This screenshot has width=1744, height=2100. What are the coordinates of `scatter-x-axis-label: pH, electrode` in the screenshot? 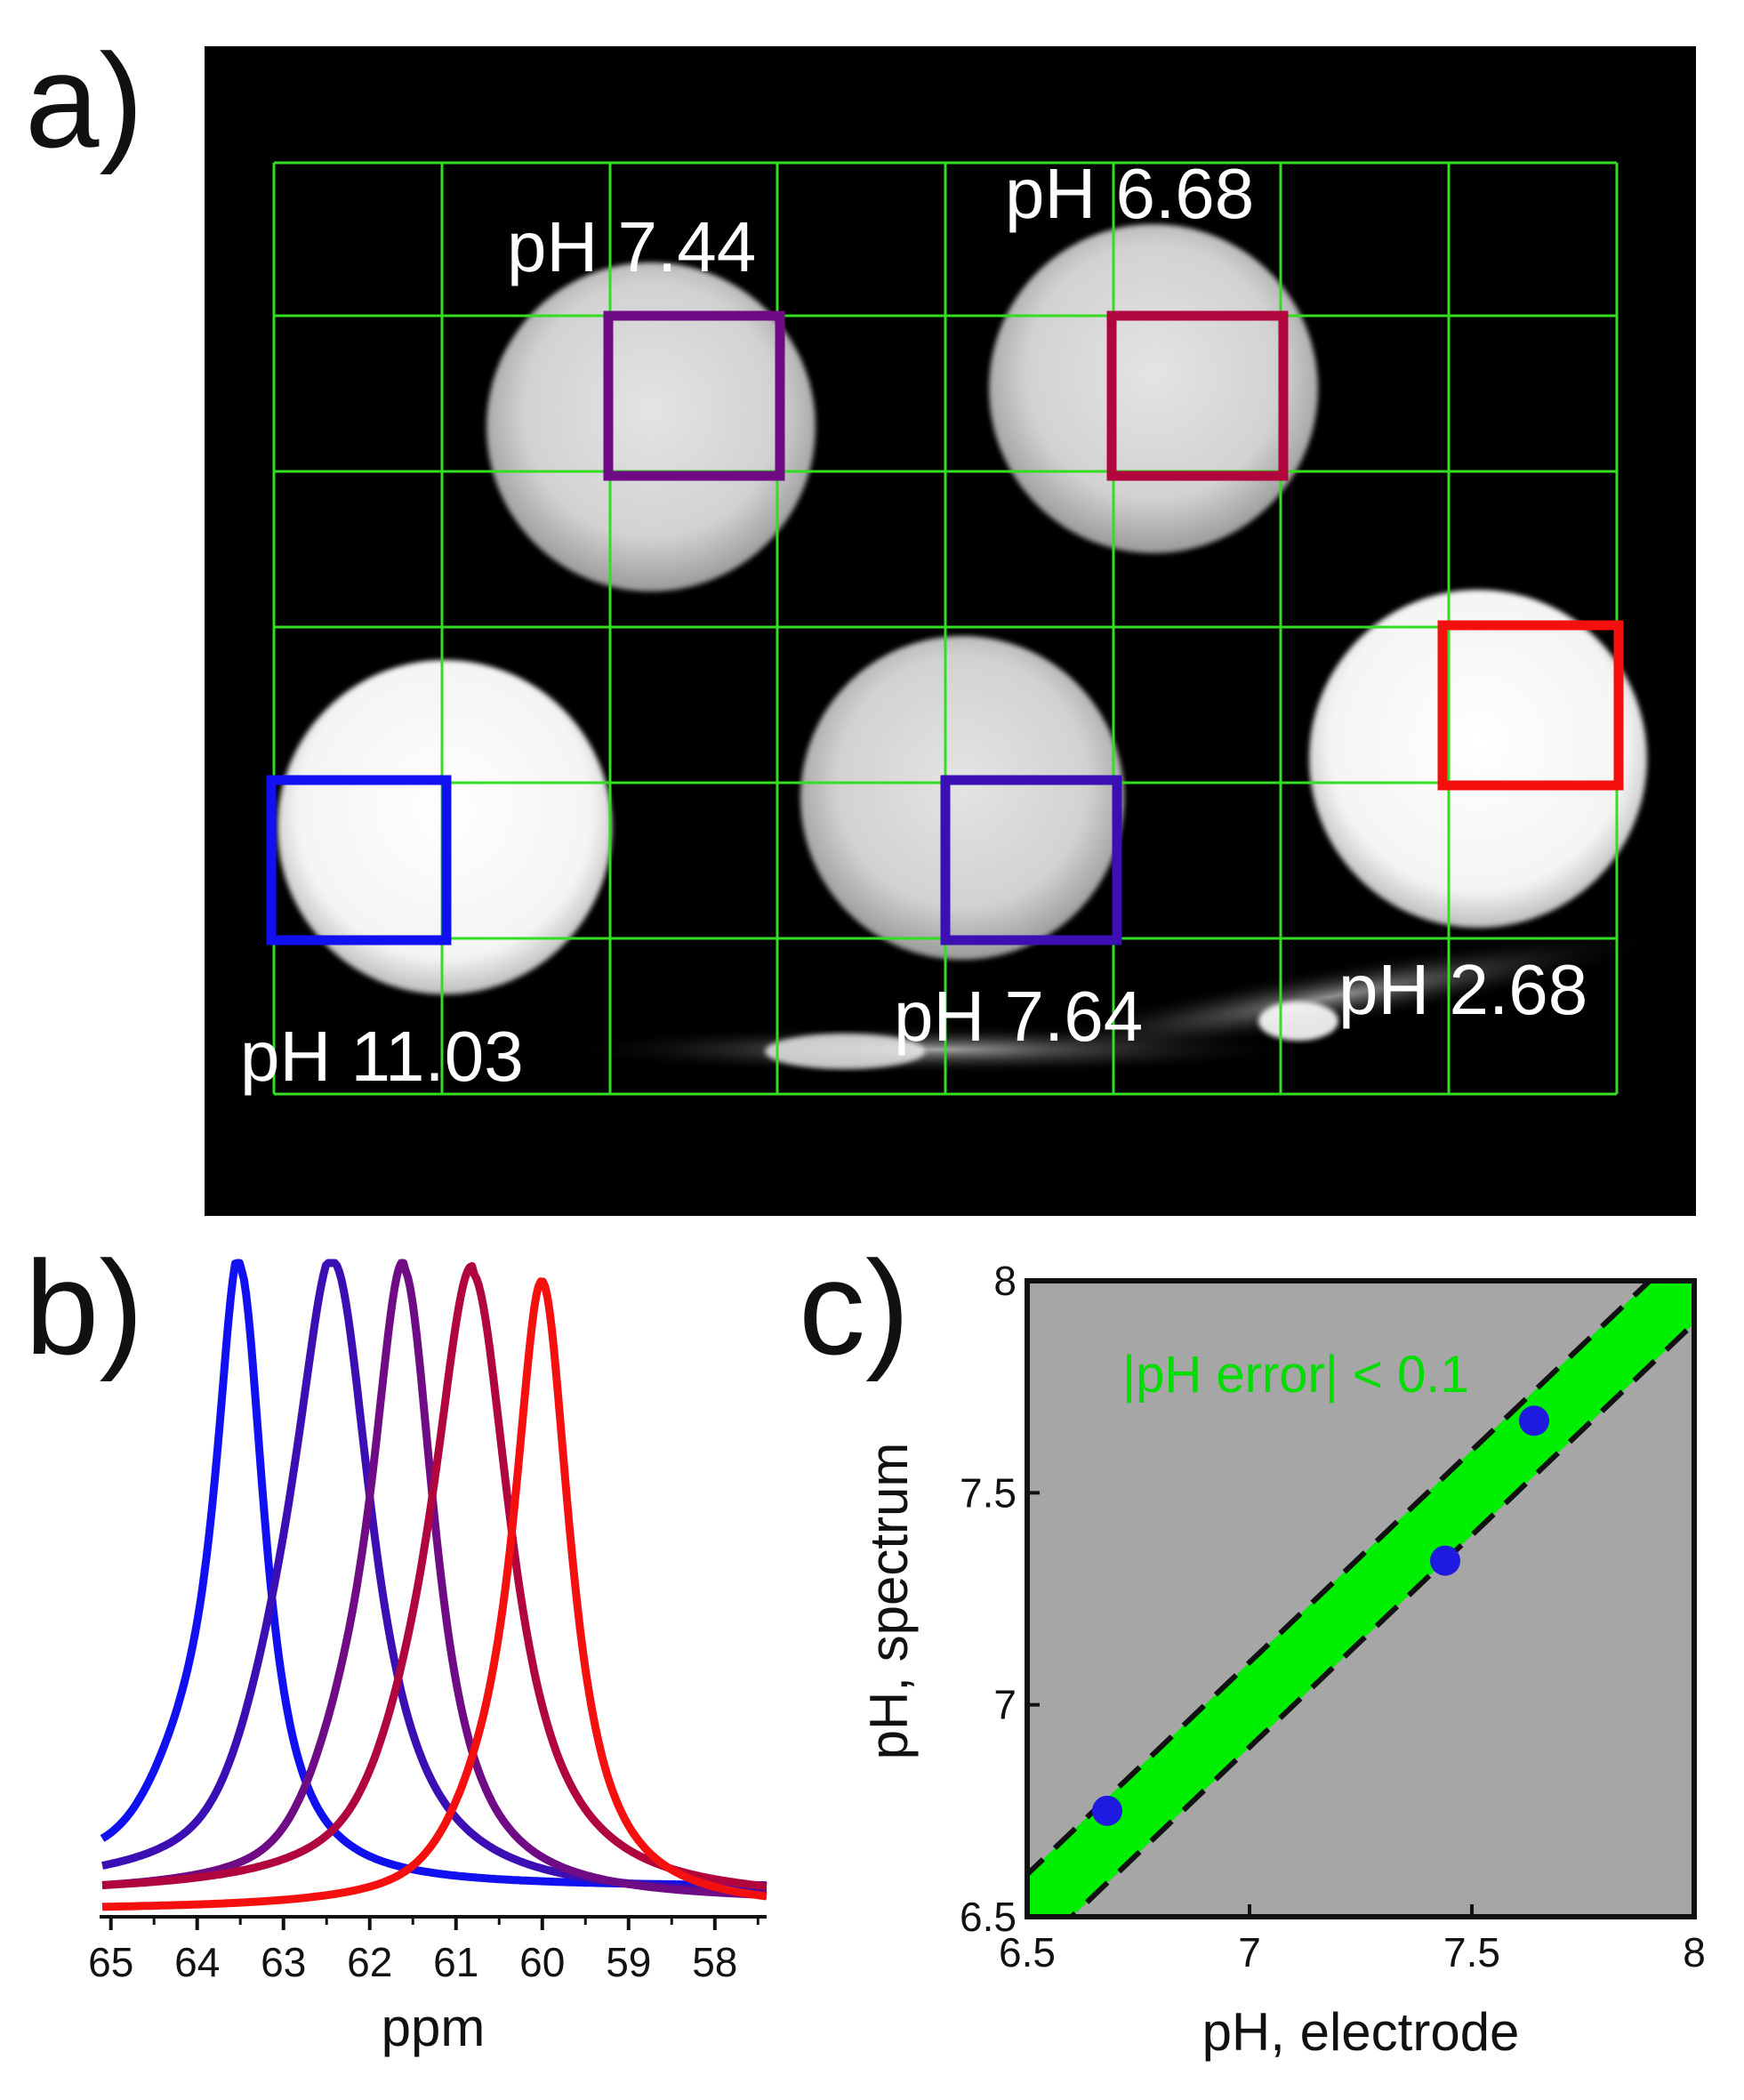 It's located at (1361, 2032).